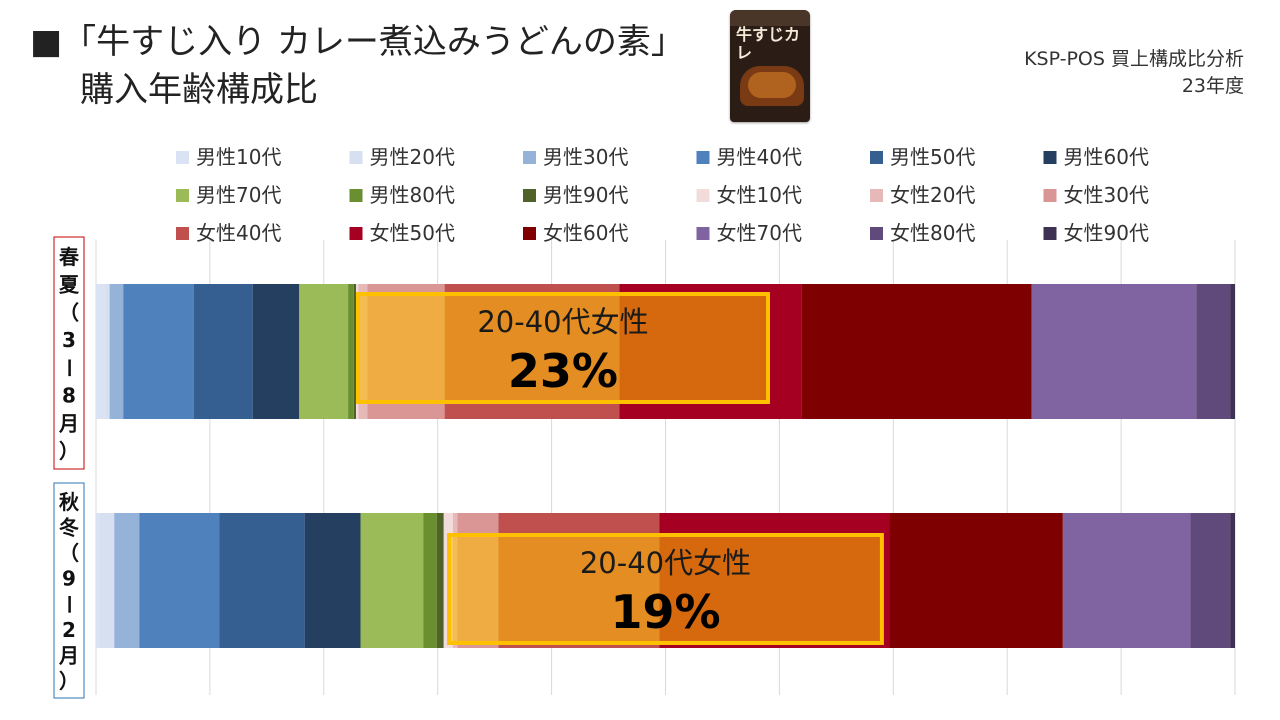  Describe the element at coordinates (563, 371) in the screenshot. I see `highlight-value: 23%` at that location.